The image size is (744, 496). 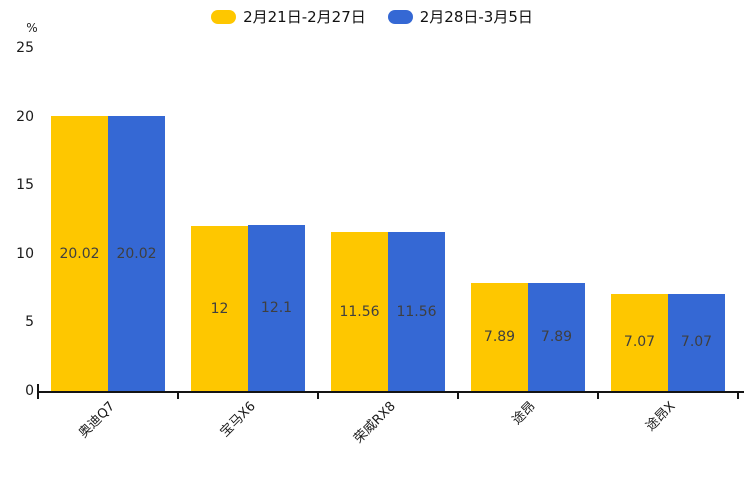 I want to click on legend-label: 2月28日-3月5日, so click(x=476, y=17).